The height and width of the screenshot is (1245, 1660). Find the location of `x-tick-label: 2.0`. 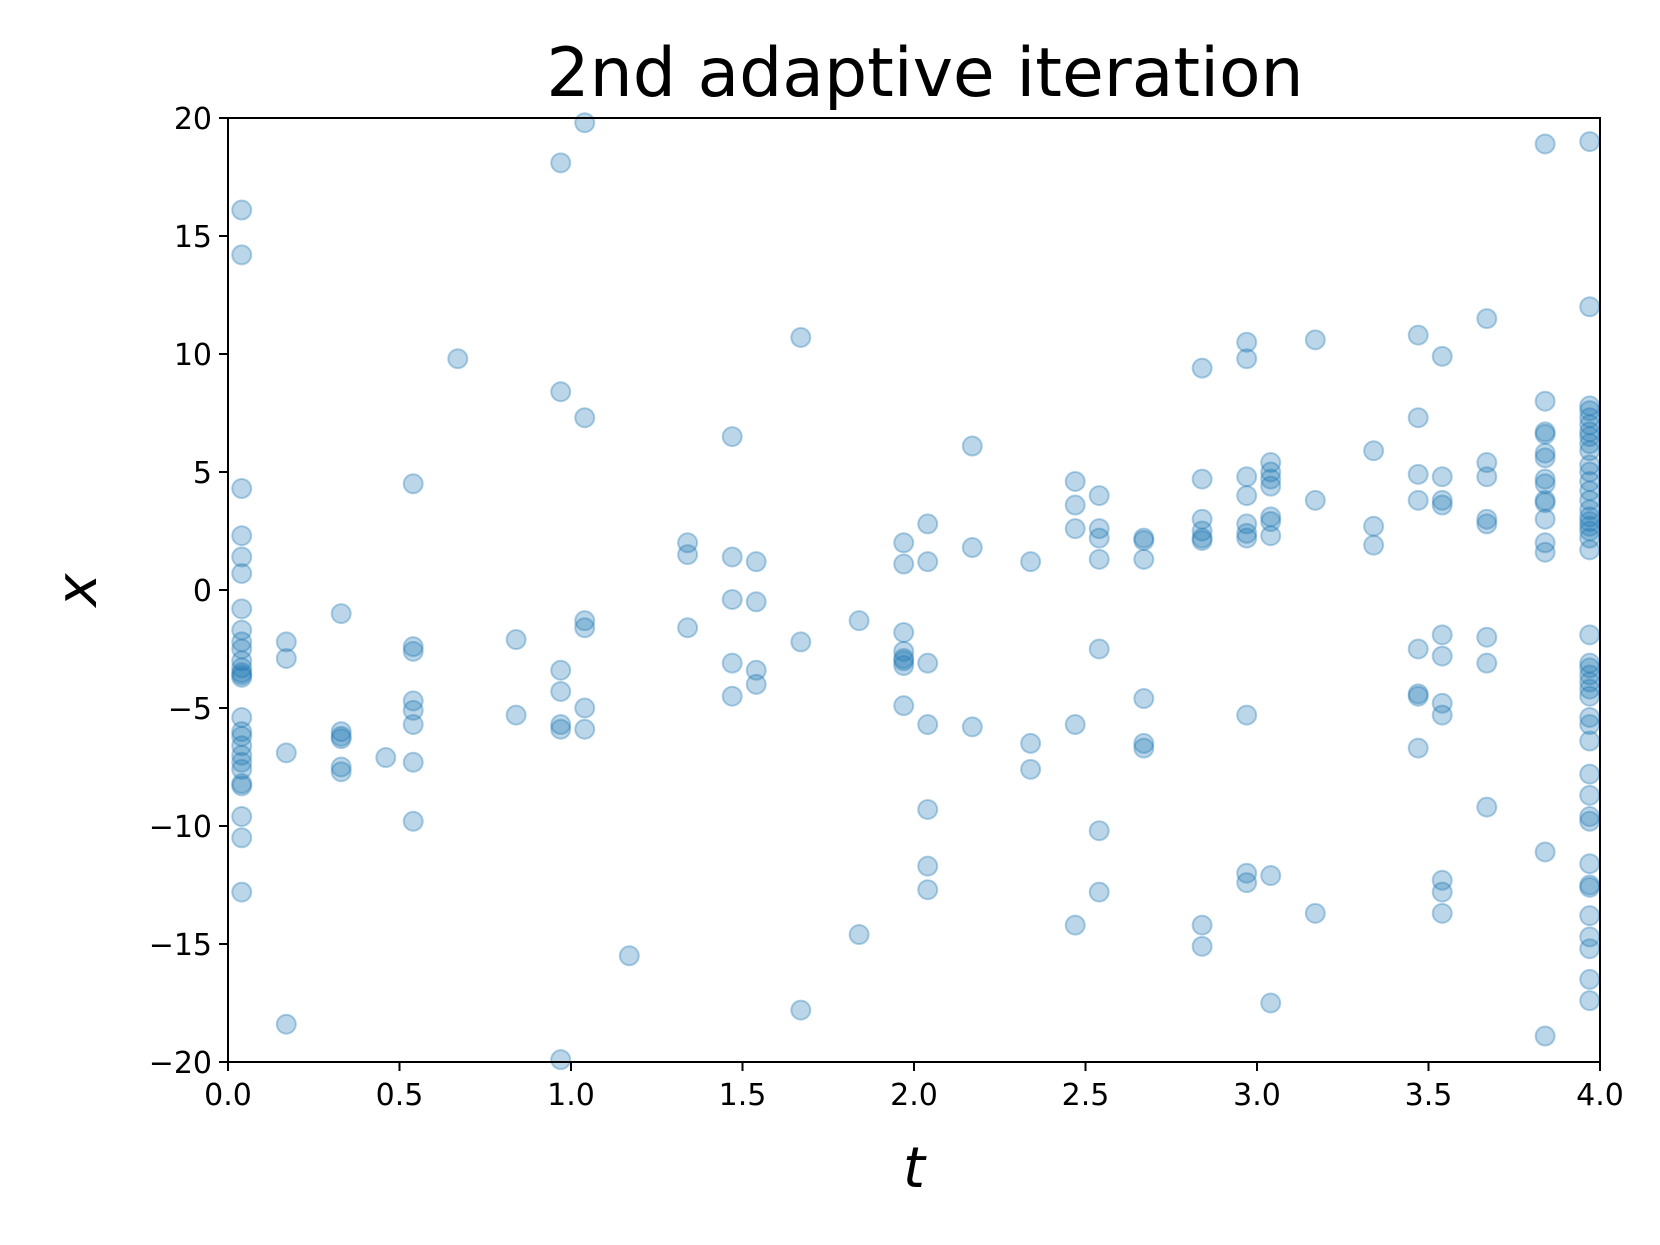

x-tick-label: 2.0 is located at coordinates (914, 1095).